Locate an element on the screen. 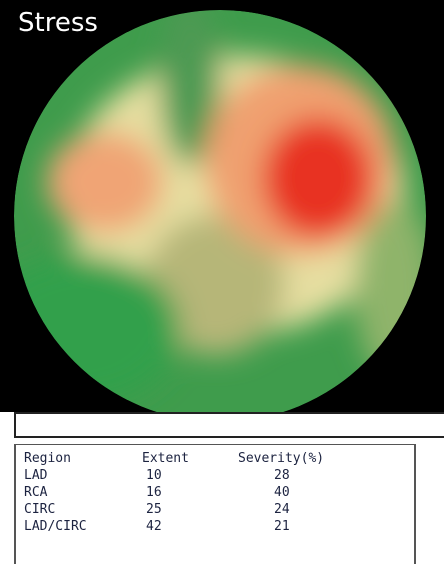 Image resolution: width=444 pixels, height=564 pixels. table-cell: 42 is located at coordinates (154, 526).